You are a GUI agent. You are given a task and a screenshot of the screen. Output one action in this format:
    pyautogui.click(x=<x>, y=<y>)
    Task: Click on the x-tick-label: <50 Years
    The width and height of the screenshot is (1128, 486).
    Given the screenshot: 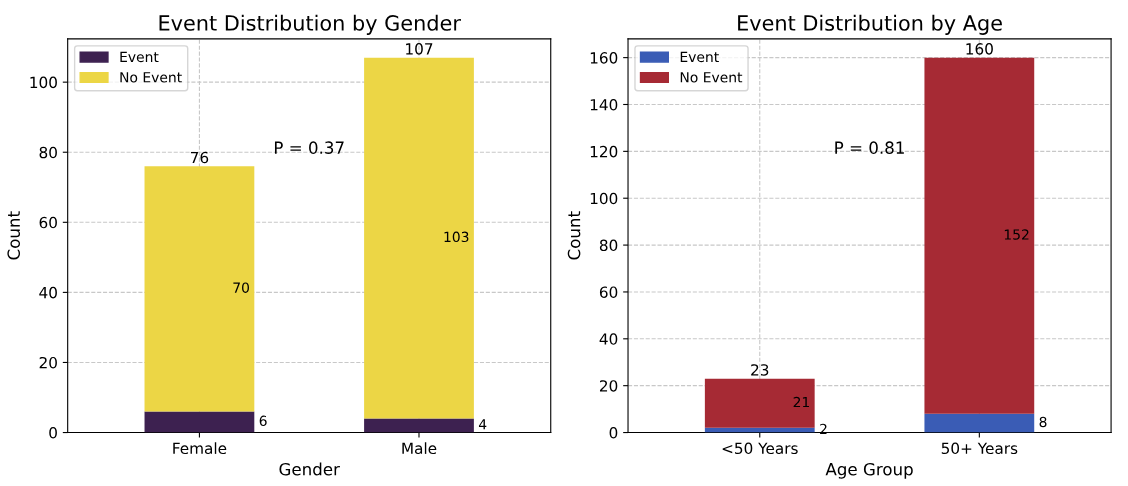 What is the action you would take?
    pyautogui.click(x=760, y=448)
    